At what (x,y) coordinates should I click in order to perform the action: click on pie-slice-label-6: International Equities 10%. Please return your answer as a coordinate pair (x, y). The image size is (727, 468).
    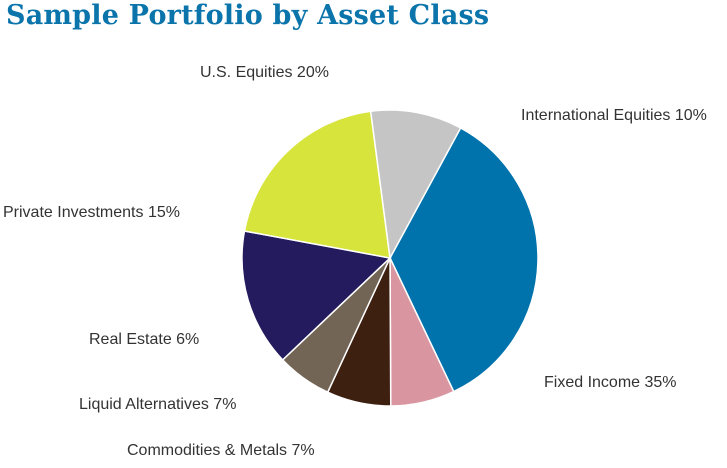
    Looking at the image, I should click on (614, 115).